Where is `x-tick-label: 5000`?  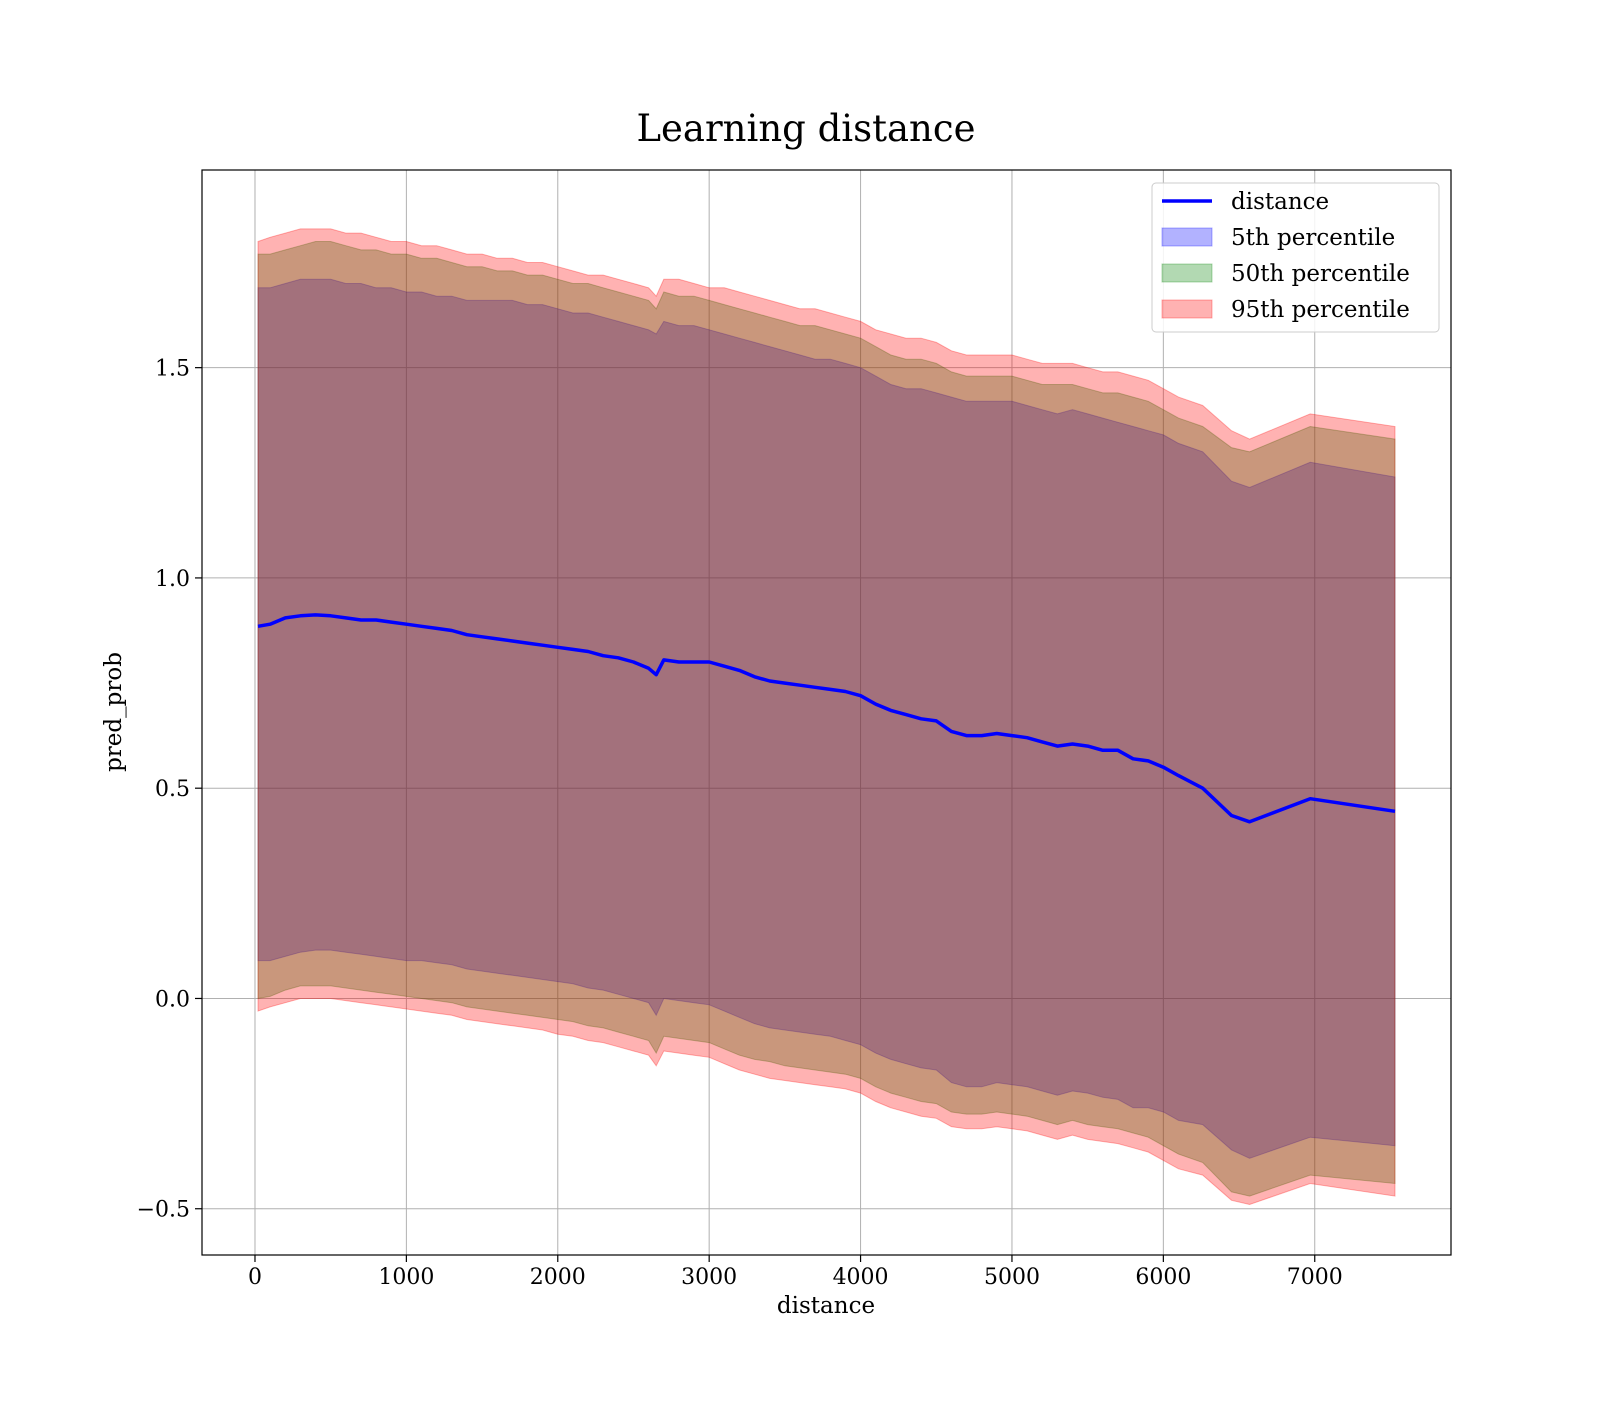 x-tick-label: 5000 is located at coordinates (1012, 1277).